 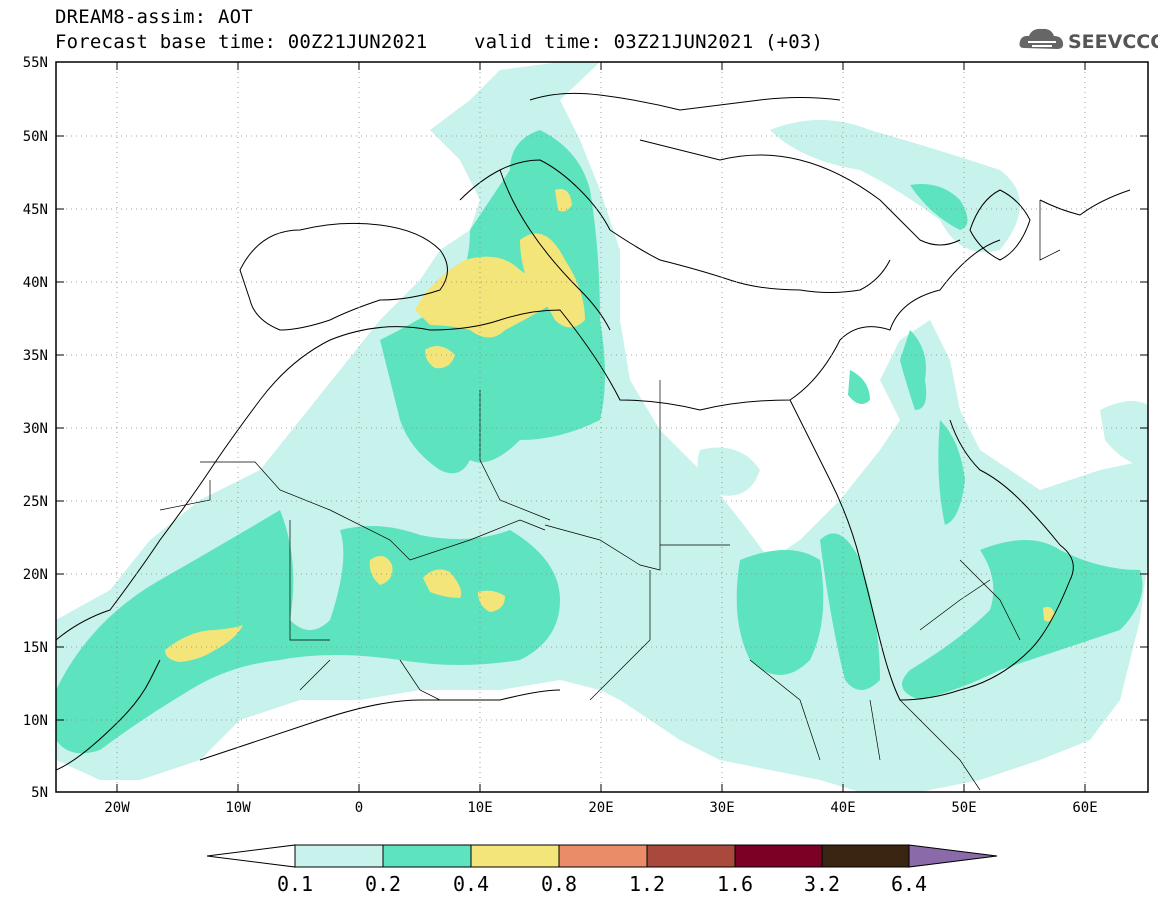 What do you see at coordinates (602, 884) in the screenshot?
I see `colorbar-labels: 0.1 0.2 0.4 0.8 1.2 1.6 3.2 6.4` at bounding box center [602, 884].